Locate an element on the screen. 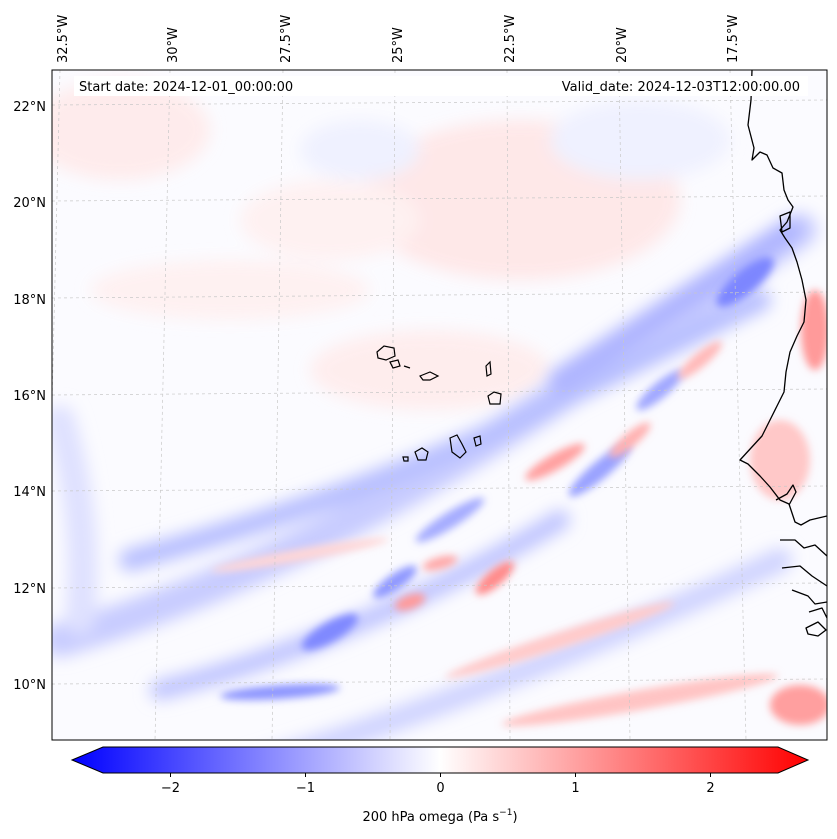 This screenshot has height=839, width=837. start-date-label: Start date: 2024-12-01_00:00:00 is located at coordinates (186, 87).